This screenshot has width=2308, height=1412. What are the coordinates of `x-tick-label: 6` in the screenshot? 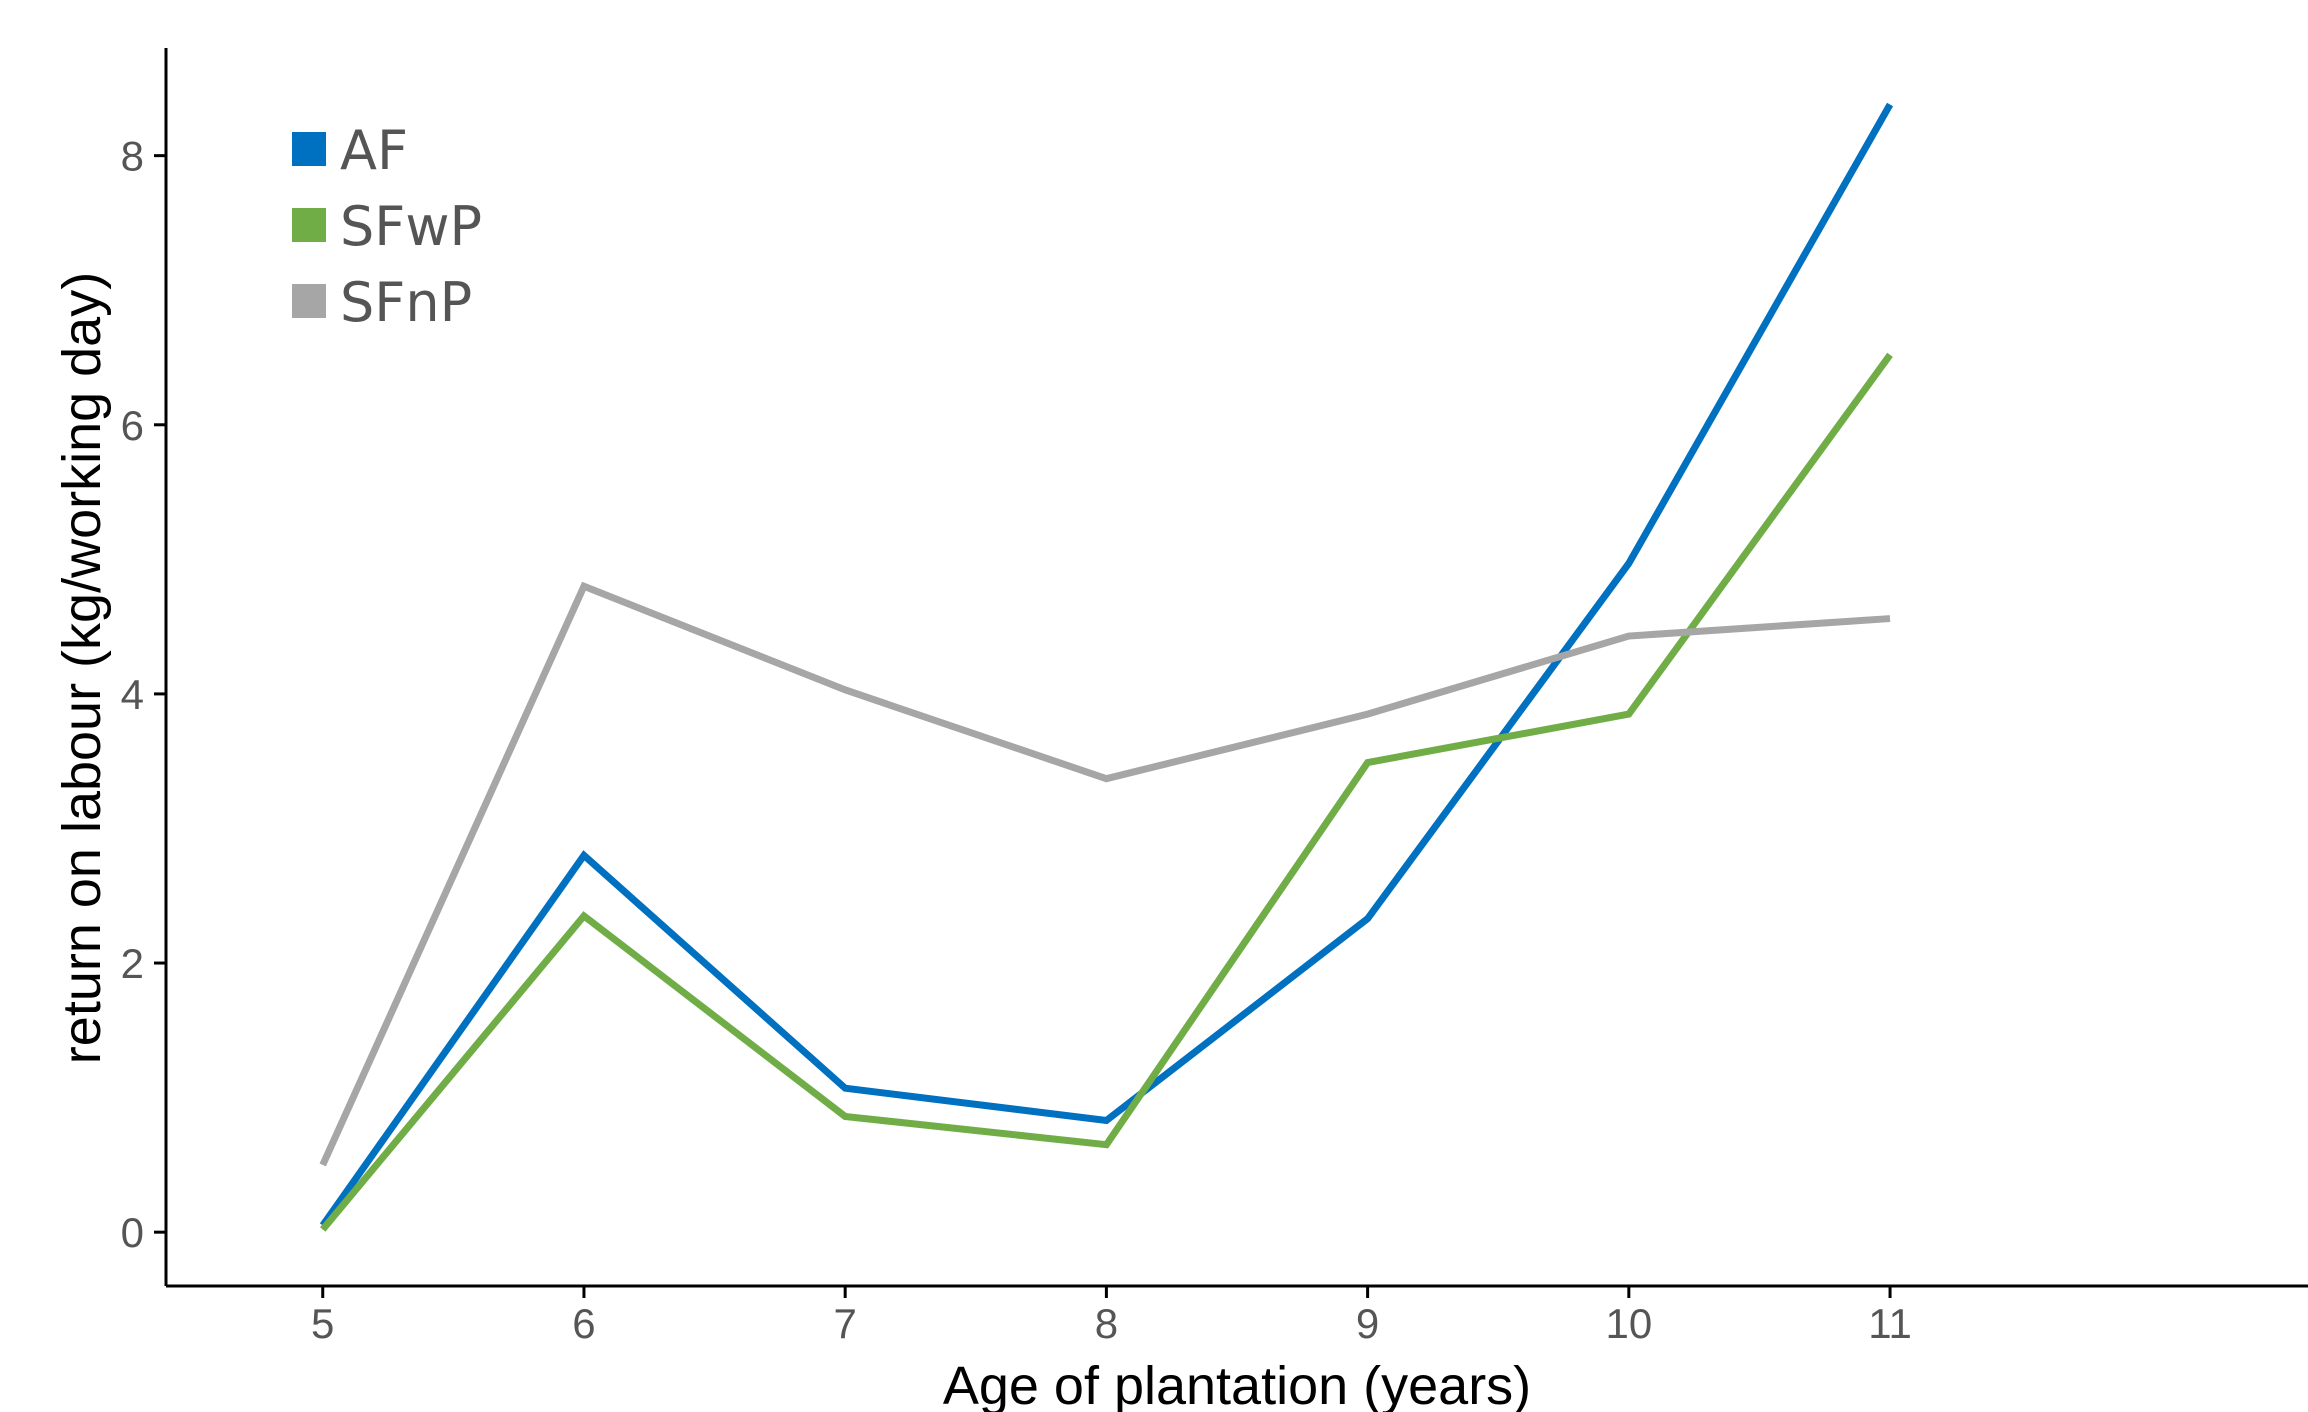 It's located at (583, 1323).